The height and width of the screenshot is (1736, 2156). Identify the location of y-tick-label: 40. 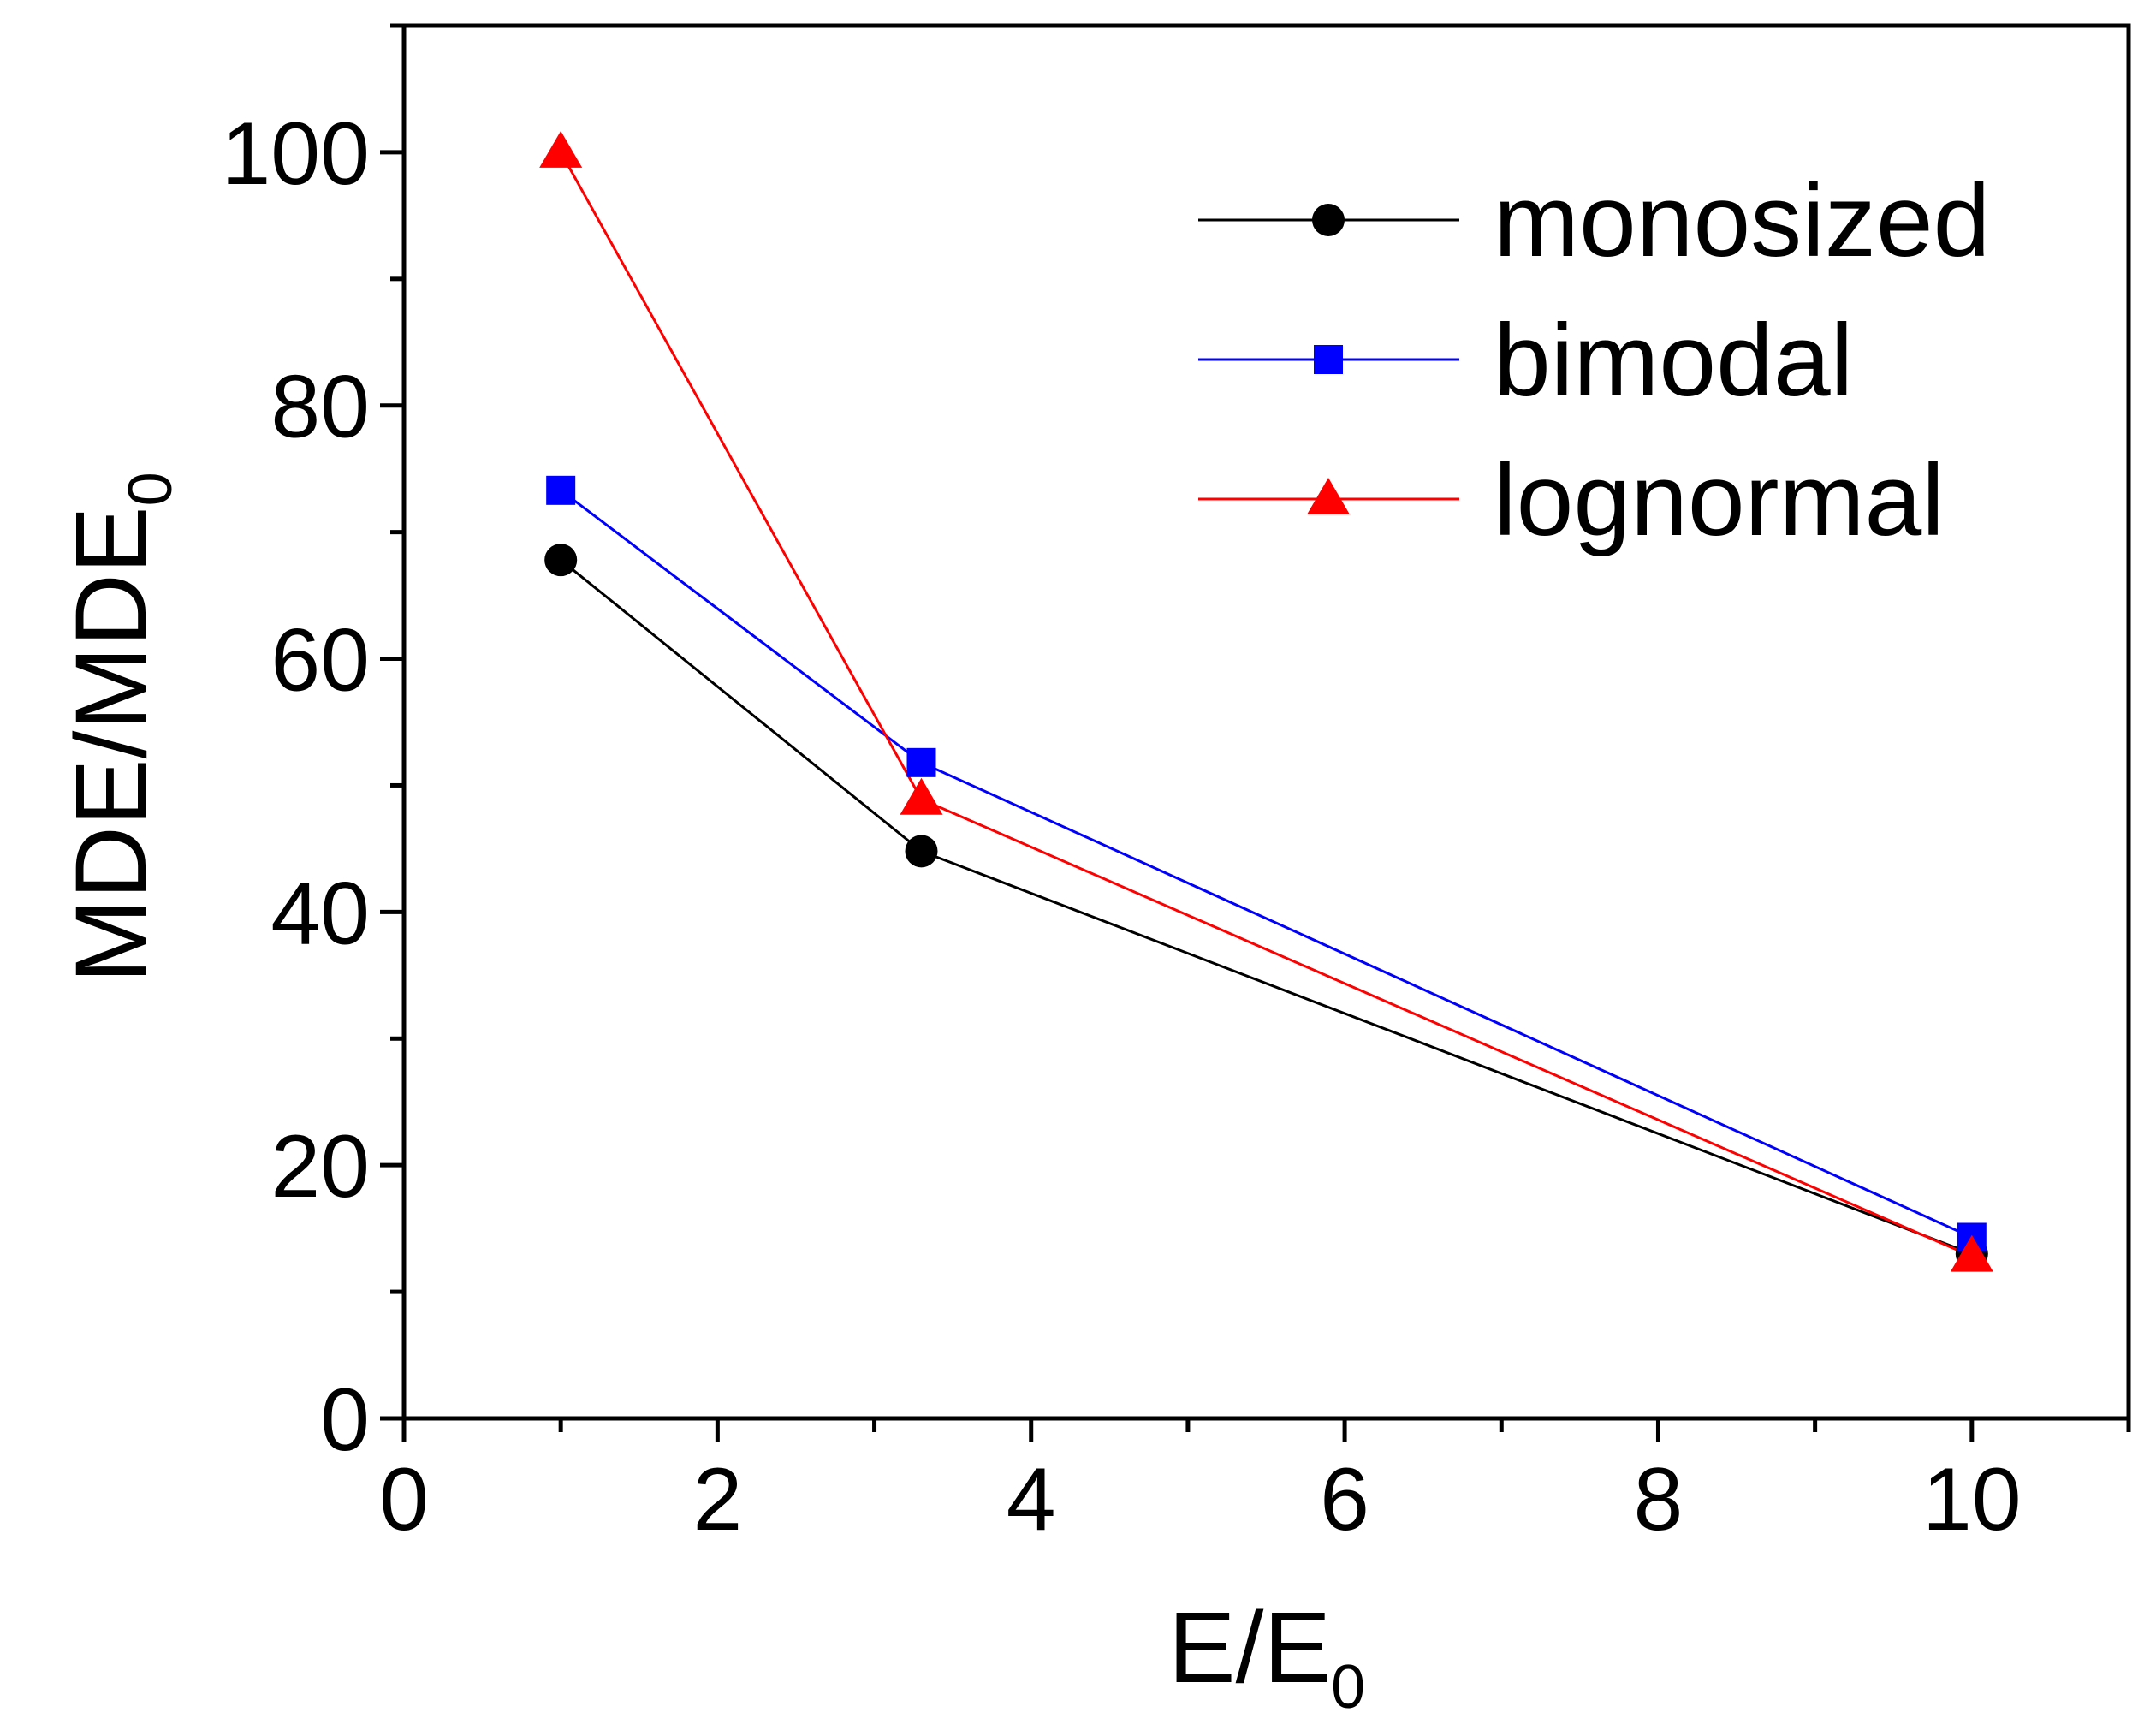
(320, 914).